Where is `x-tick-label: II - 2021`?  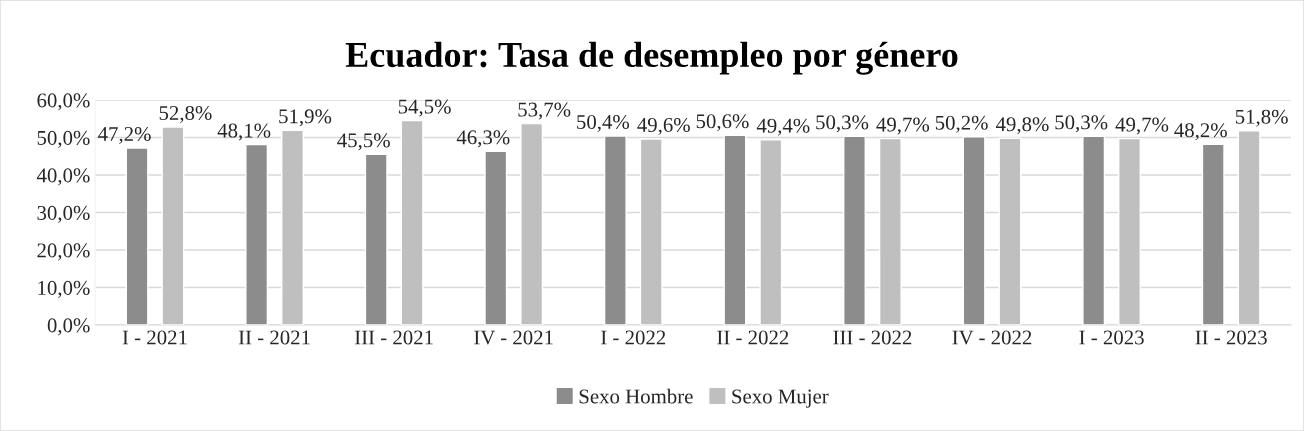 x-tick-label: II - 2021 is located at coordinates (274, 337).